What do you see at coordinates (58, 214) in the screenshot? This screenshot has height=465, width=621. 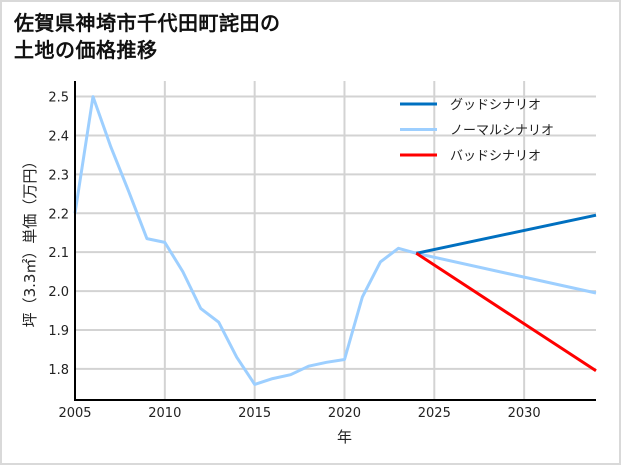 I see `y-tick-label: 2.2` at bounding box center [58, 214].